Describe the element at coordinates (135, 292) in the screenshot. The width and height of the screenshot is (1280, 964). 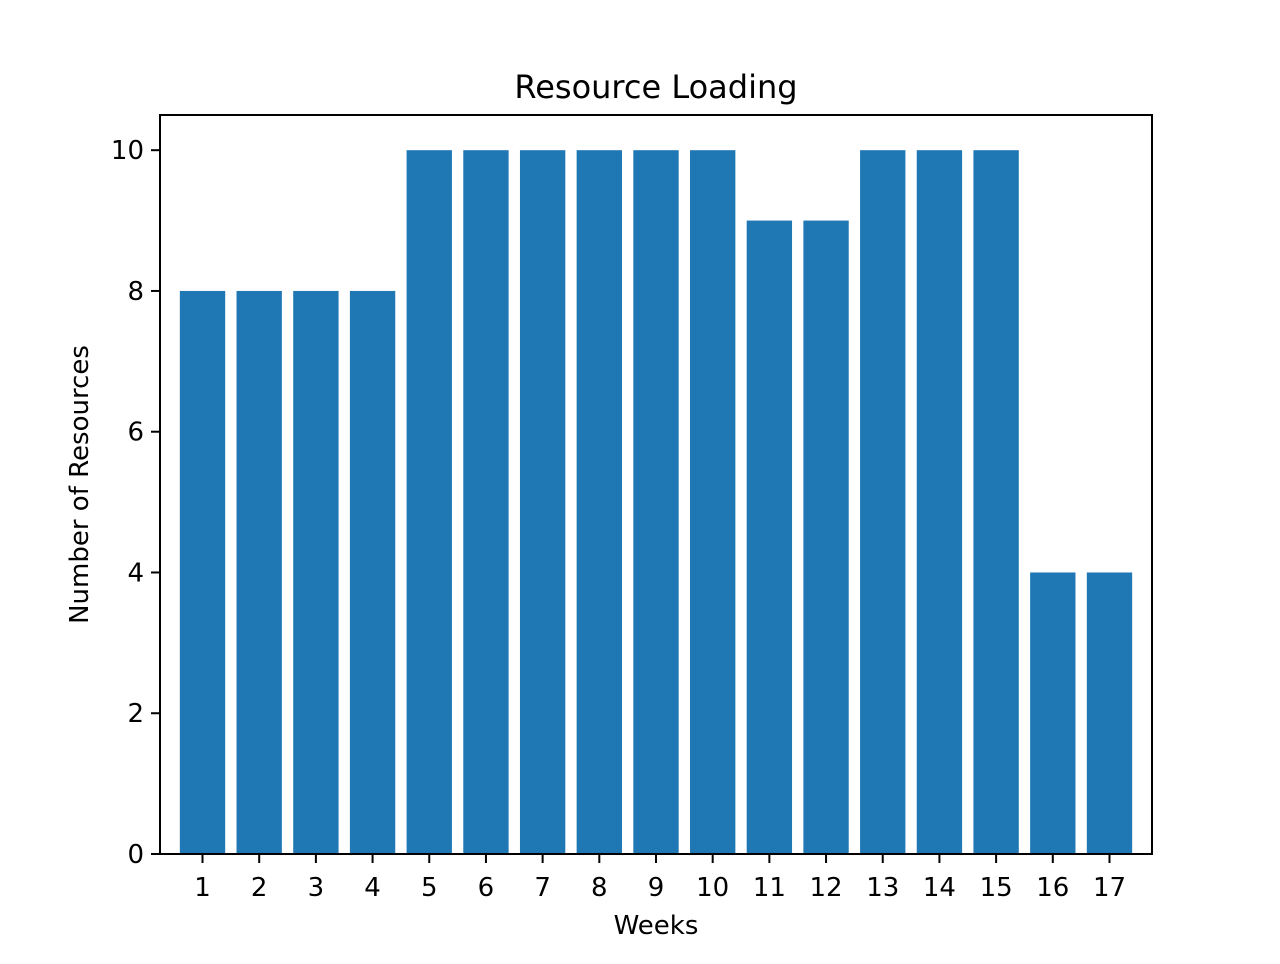
I see `y-tick-label: 8` at that location.